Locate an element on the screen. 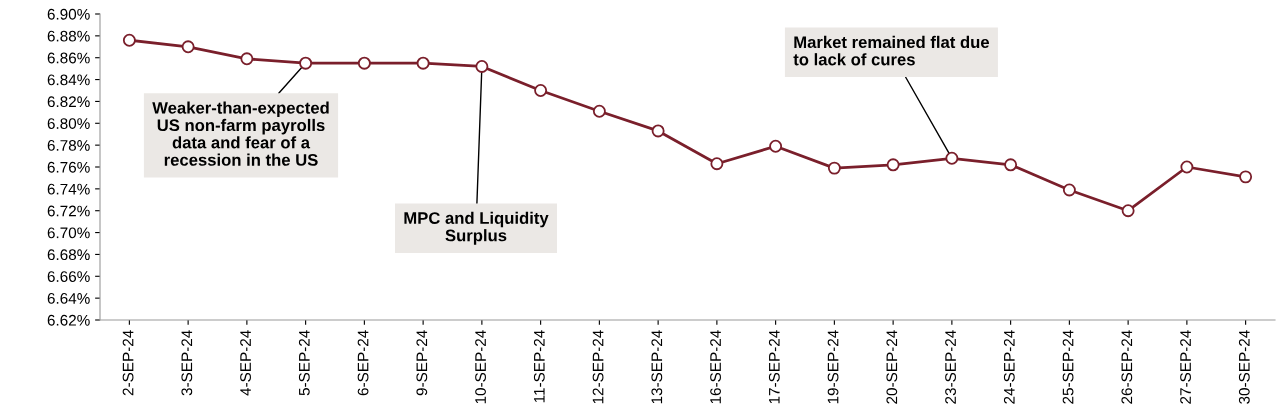  x-tick-label: 20-SEP-24 is located at coordinates (892, 367).